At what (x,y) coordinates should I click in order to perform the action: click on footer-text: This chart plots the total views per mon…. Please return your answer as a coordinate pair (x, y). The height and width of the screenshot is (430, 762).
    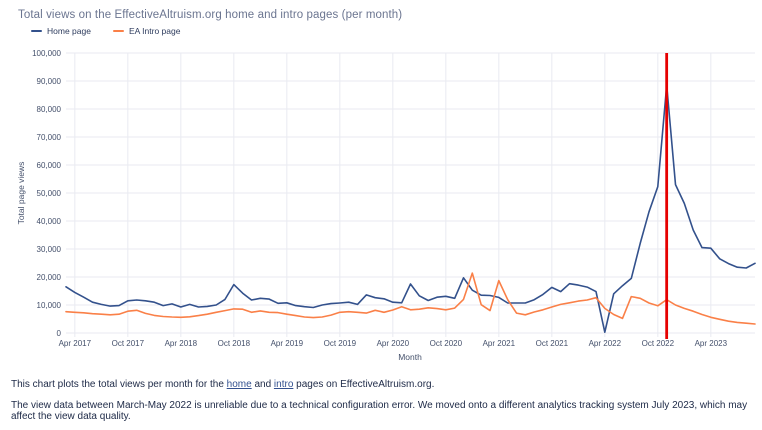
    Looking at the image, I should click on (119, 384).